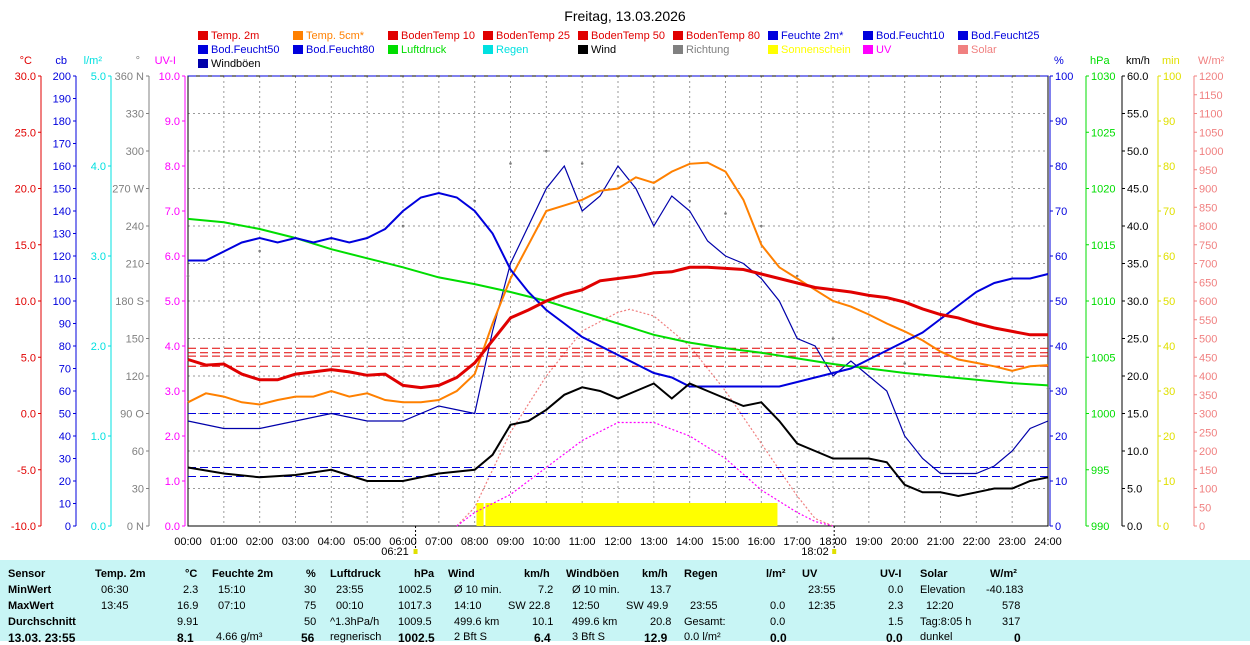 The height and width of the screenshot is (645, 1250). I want to click on left-axis-tick-label: 10.0, so click(169, 77).